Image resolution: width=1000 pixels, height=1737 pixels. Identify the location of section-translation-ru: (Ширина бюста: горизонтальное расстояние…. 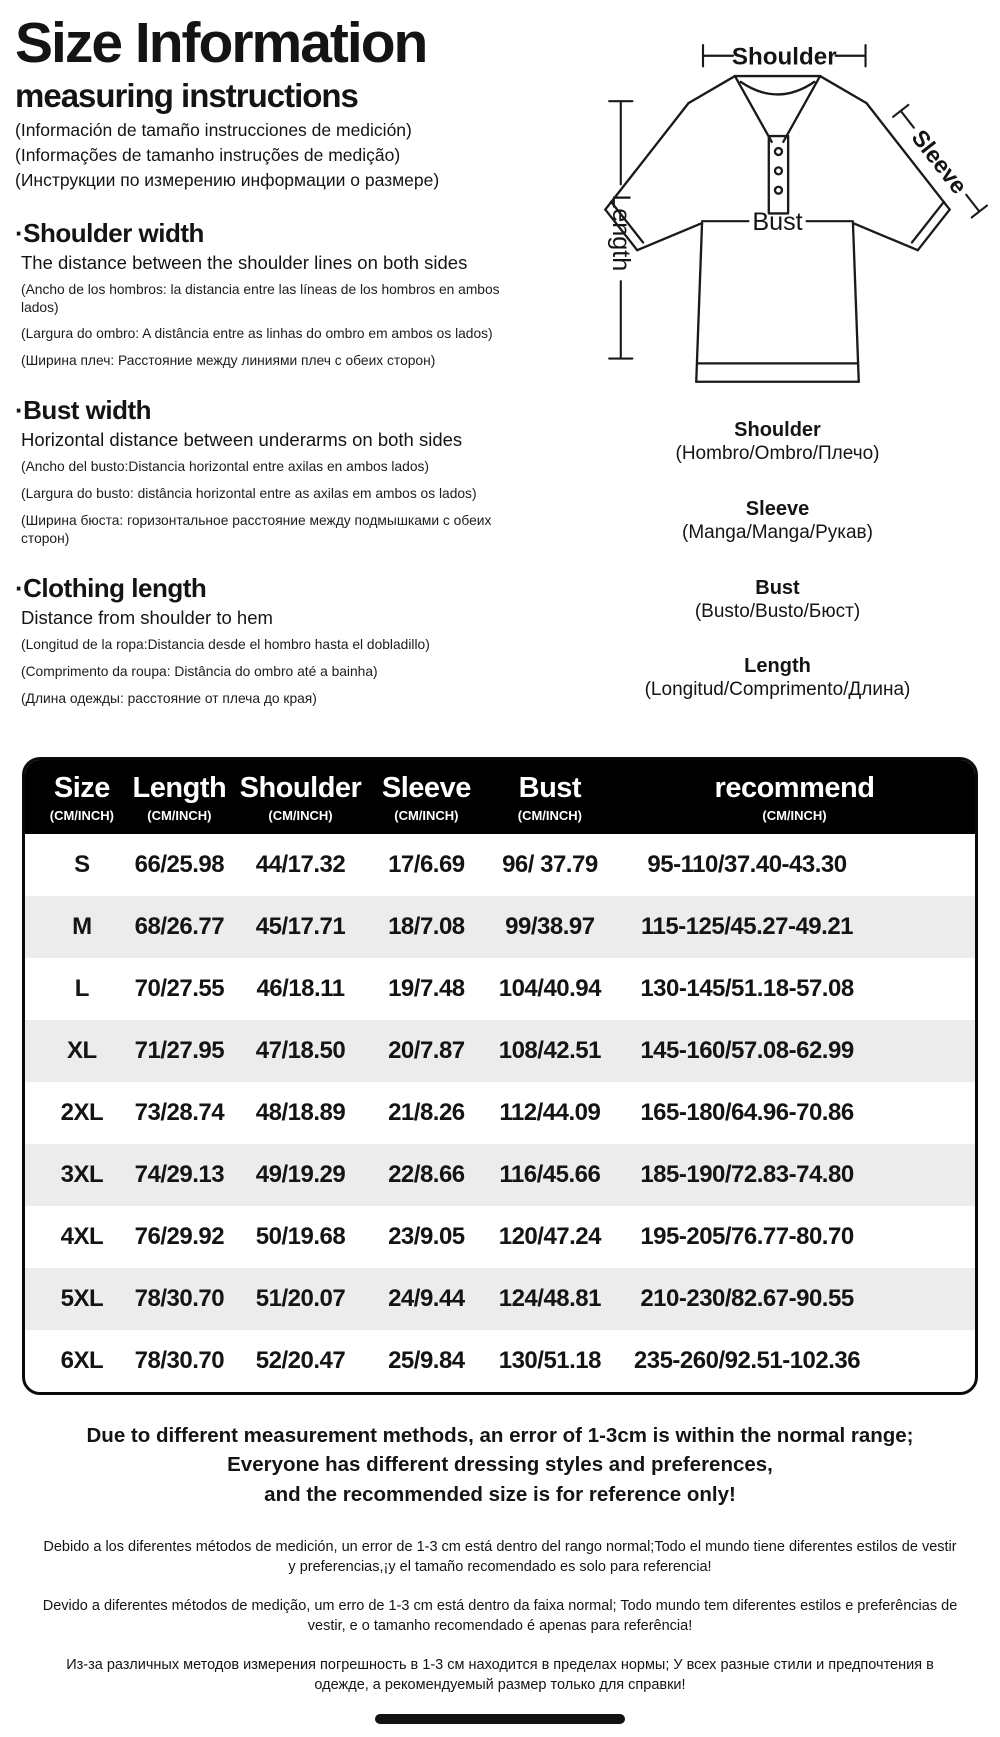
(256, 529).